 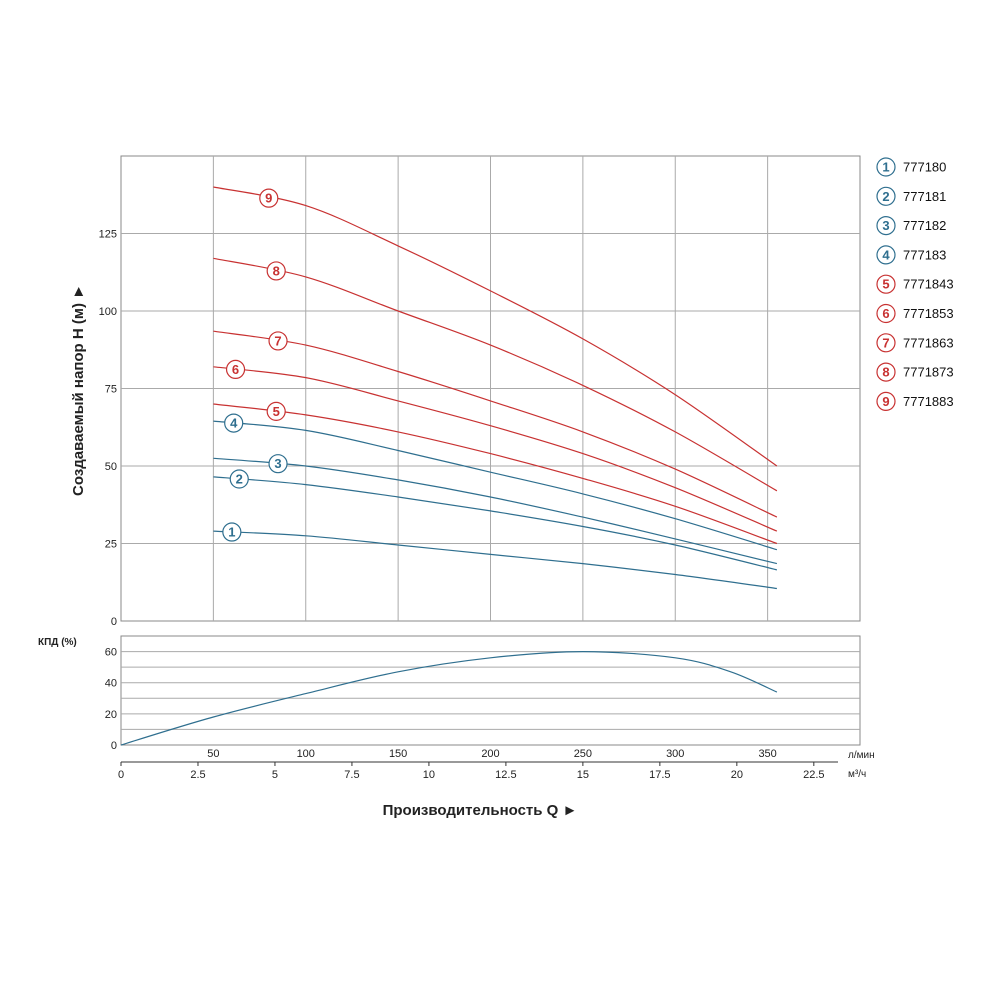 I want to click on x-tick-label-lmin: 250, so click(x=583, y=754).